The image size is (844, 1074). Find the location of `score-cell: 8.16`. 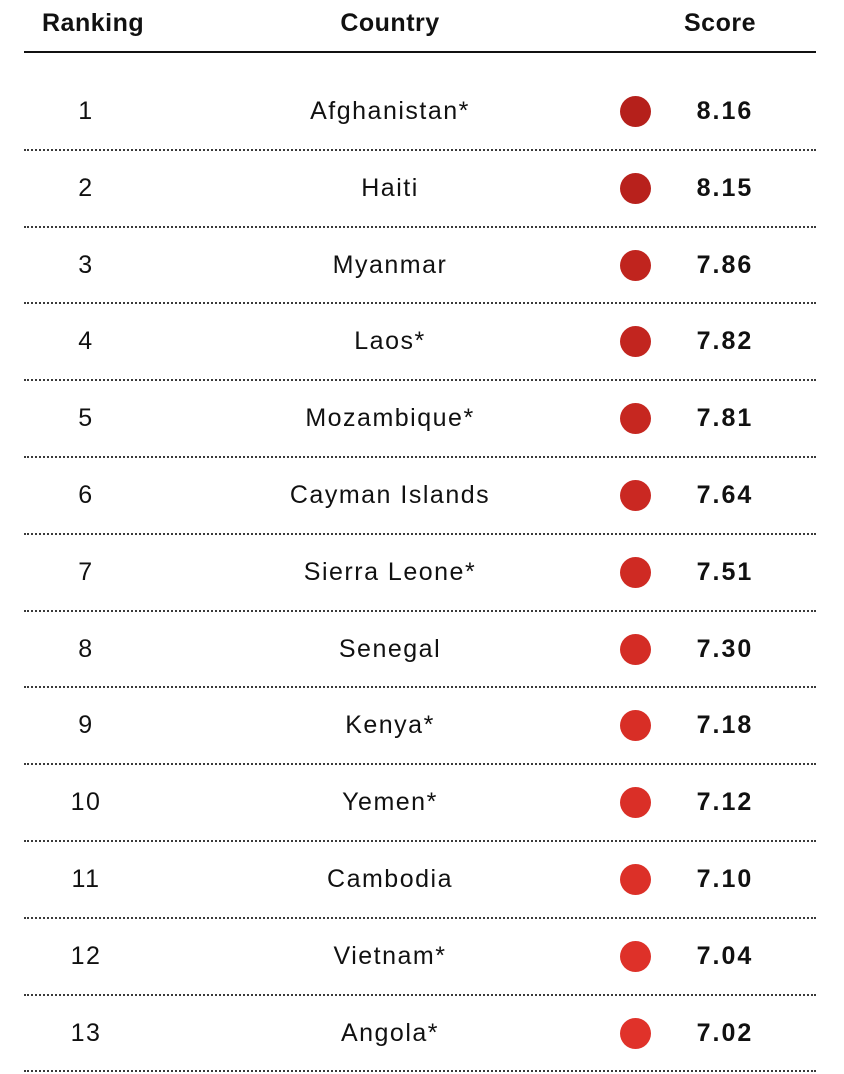

score-cell: 8.16 is located at coordinates (725, 111).